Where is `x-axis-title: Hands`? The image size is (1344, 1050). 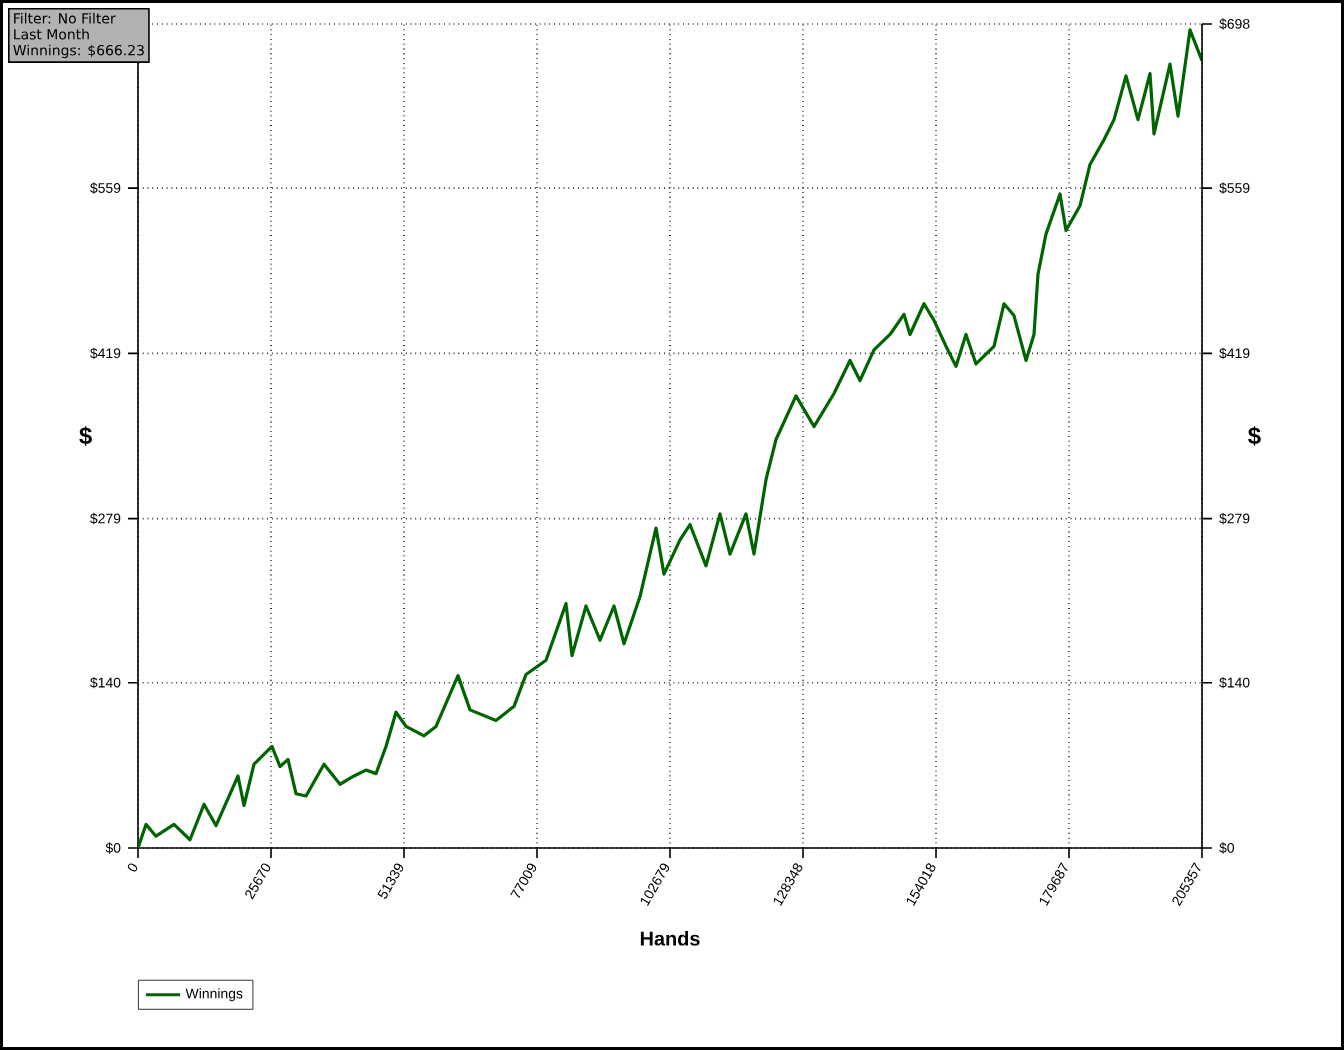
x-axis-title: Hands is located at coordinates (670, 938).